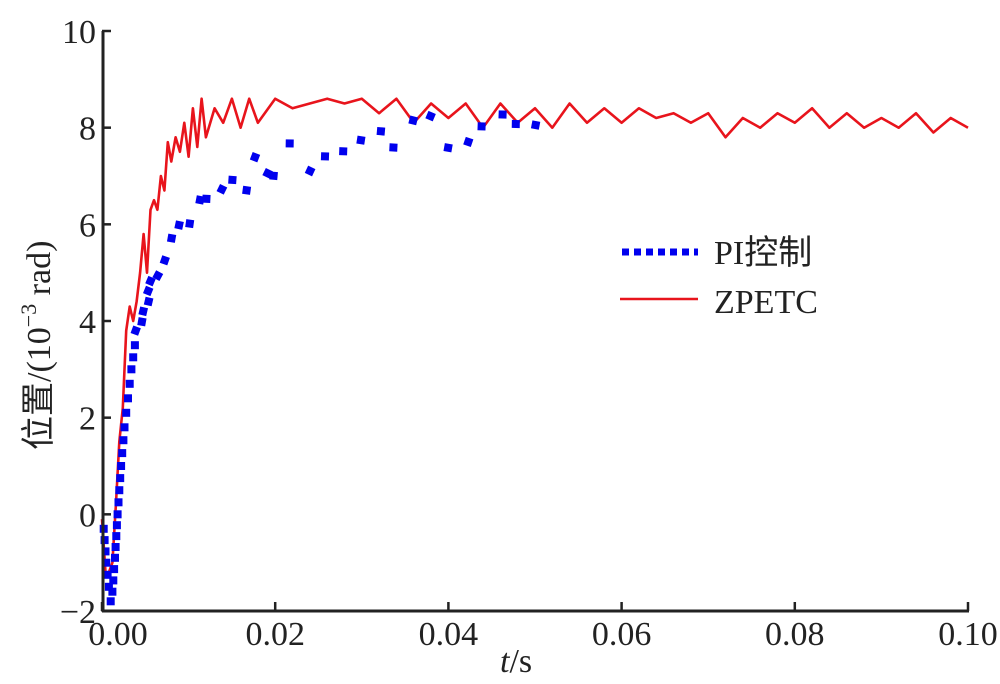 The image size is (1000, 684). What do you see at coordinates (505, 661) in the screenshot?
I see `x-axis-title-var: t` at bounding box center [505, 661].